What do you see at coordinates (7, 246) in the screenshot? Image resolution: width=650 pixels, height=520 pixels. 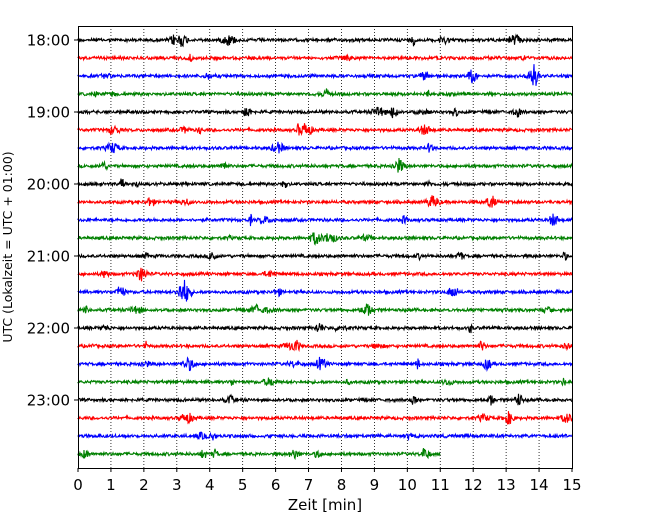 I see `y-axis-label: UTC (Lokalzeit = UTC + 01:00)` at bounding box center [7, 246].